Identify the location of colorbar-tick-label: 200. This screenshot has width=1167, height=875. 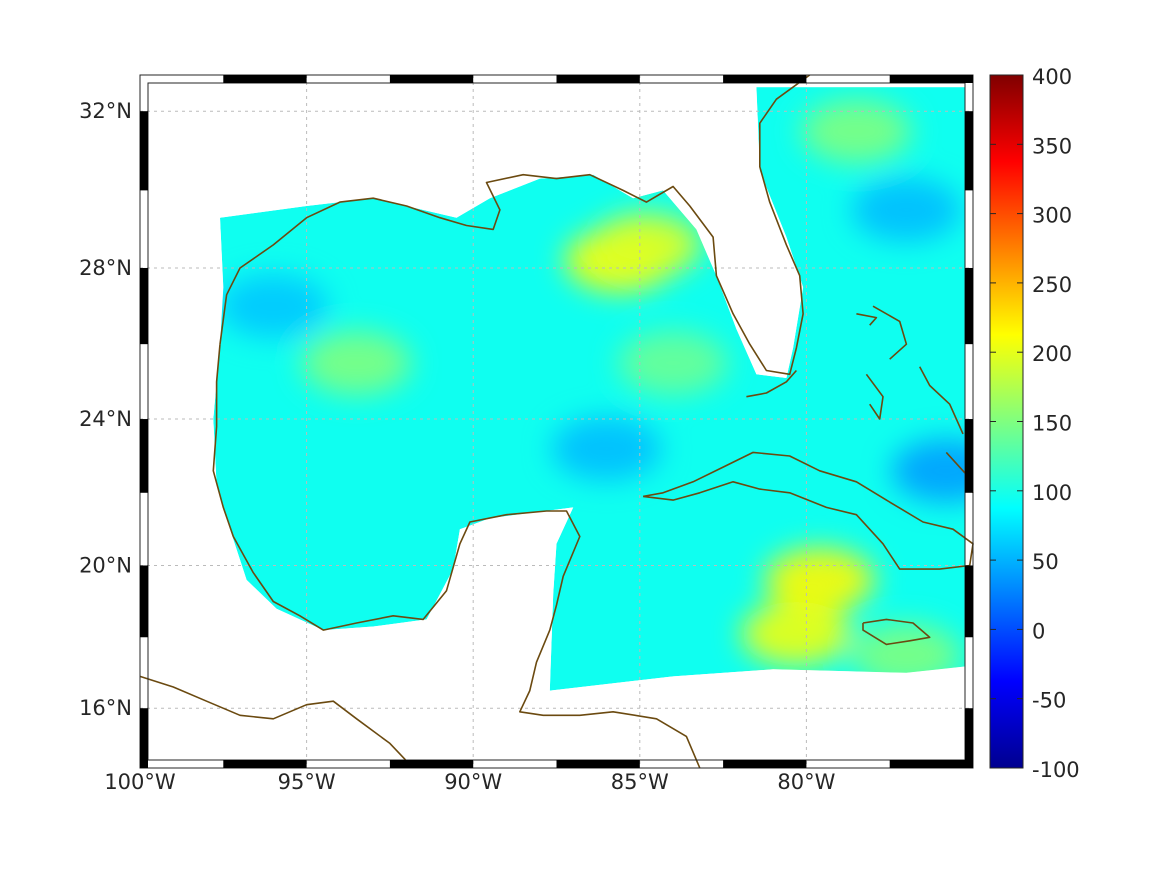
(1052, 354).